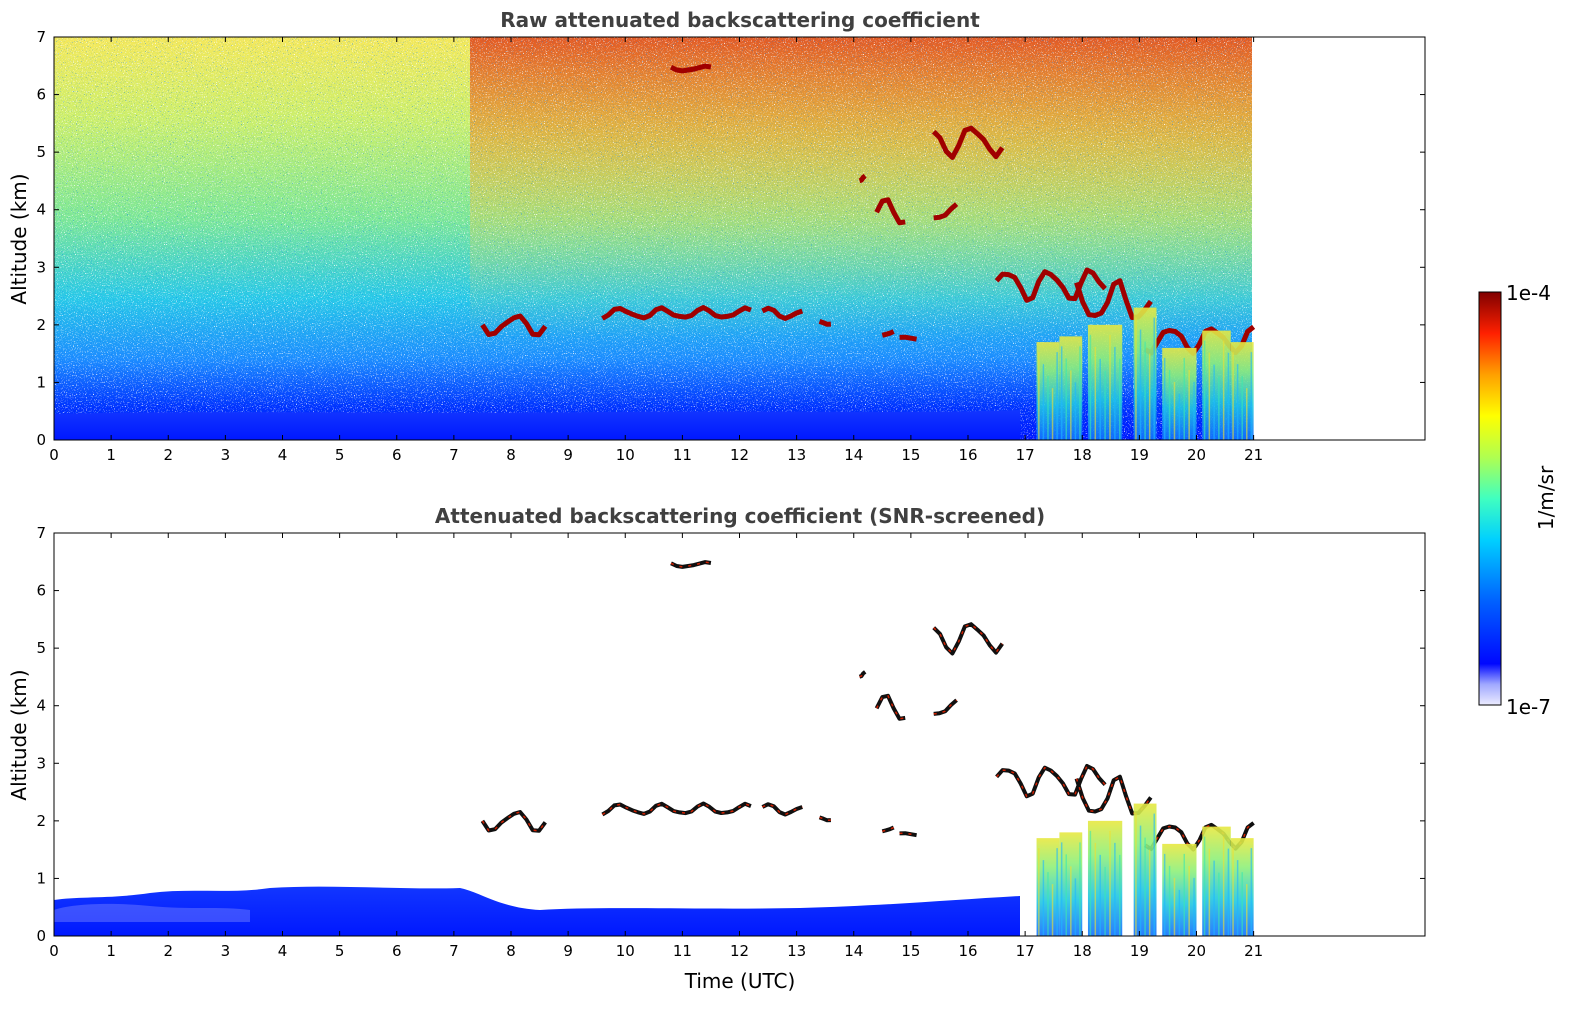  What do you see at coordinates (867, 706) in the screenshot?
I see `snr-cloud-features` at bounding box center [867, 706].